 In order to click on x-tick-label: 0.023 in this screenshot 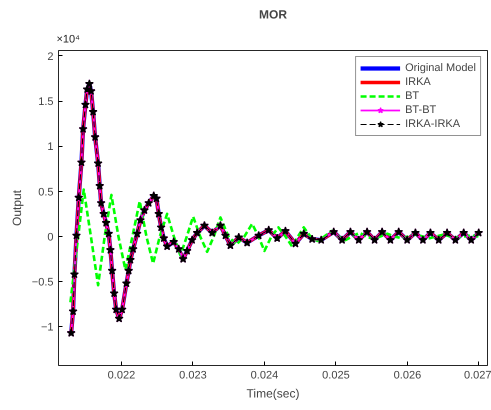, I will do `click(193, 376)`.